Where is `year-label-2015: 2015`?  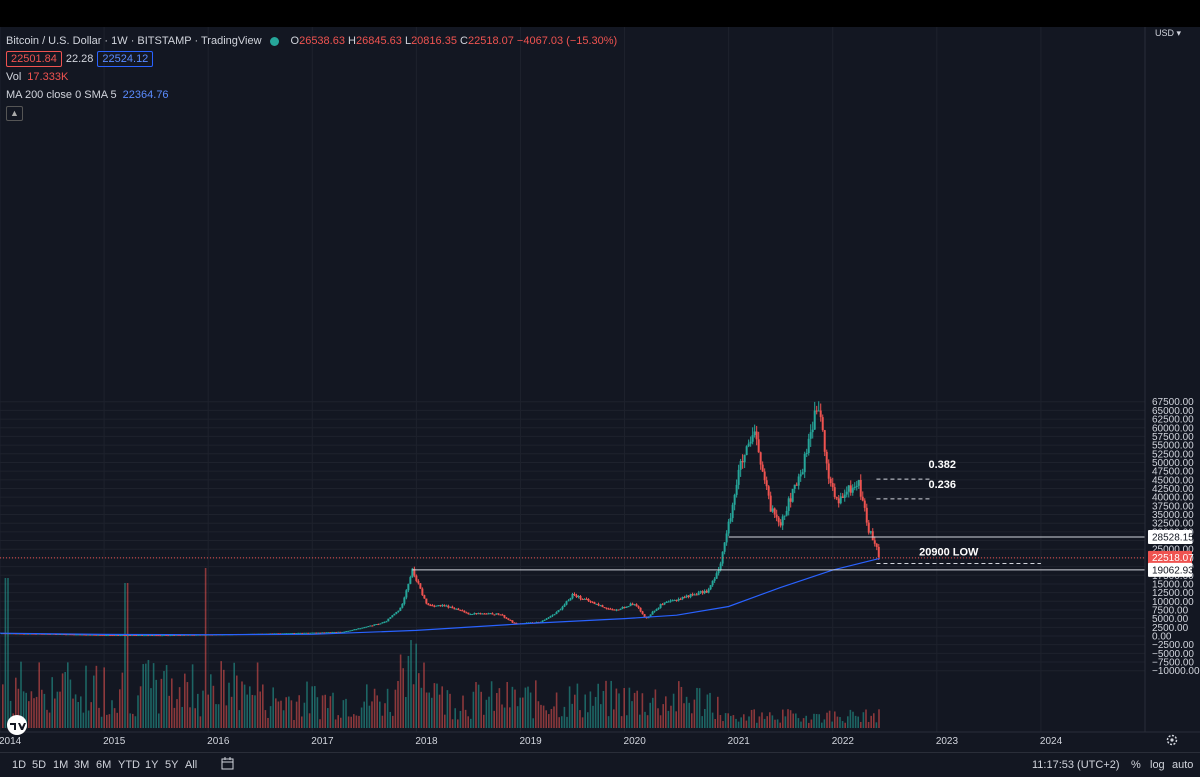 year-label-2015: 2015 is located at coordinates (114, 741).